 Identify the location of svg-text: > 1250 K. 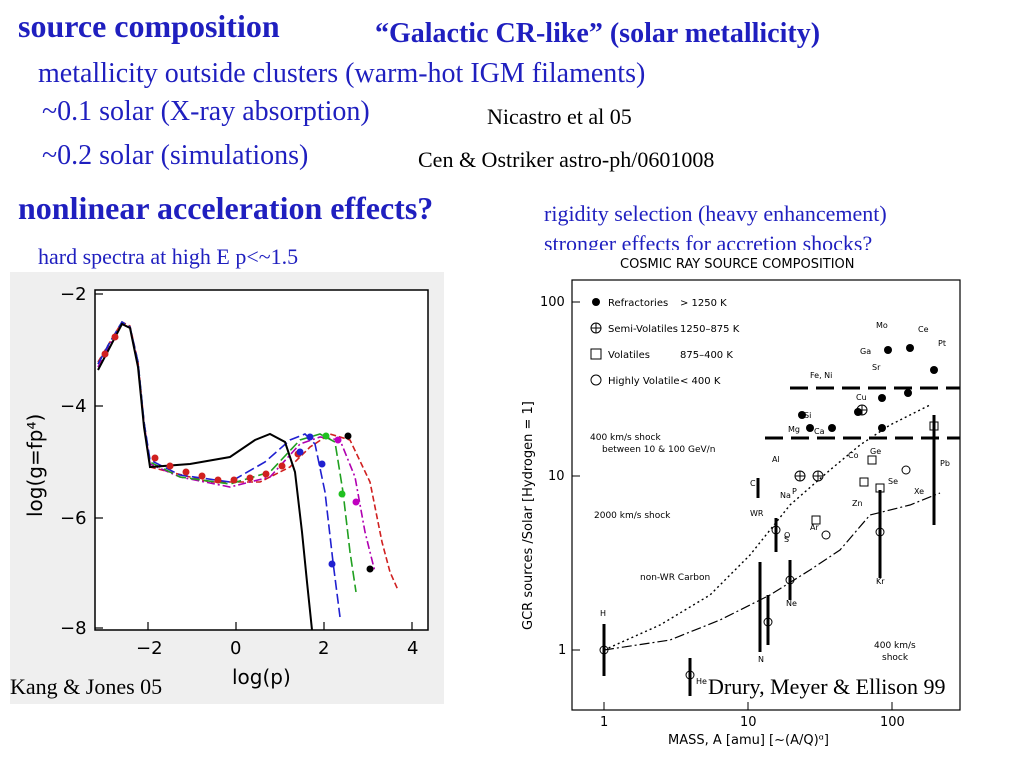
(703, 303).